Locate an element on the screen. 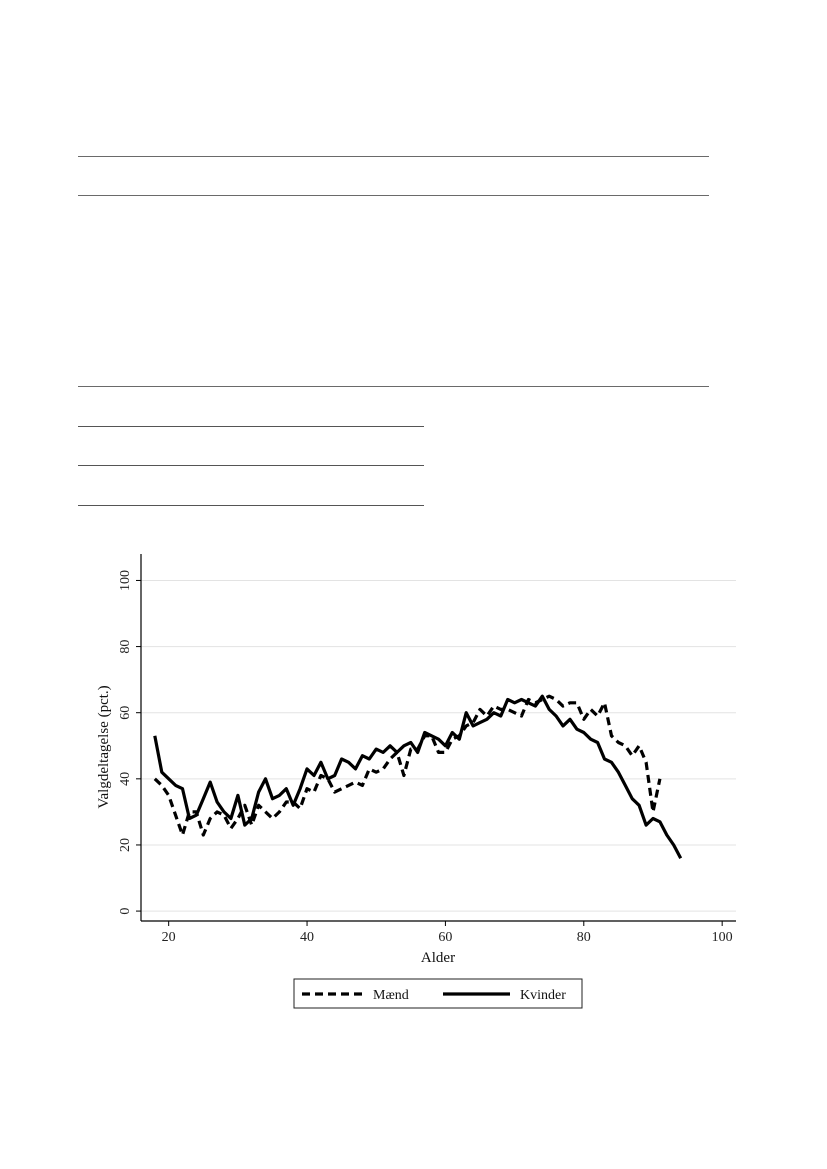  series-lines is located at coordinates (418, 776).